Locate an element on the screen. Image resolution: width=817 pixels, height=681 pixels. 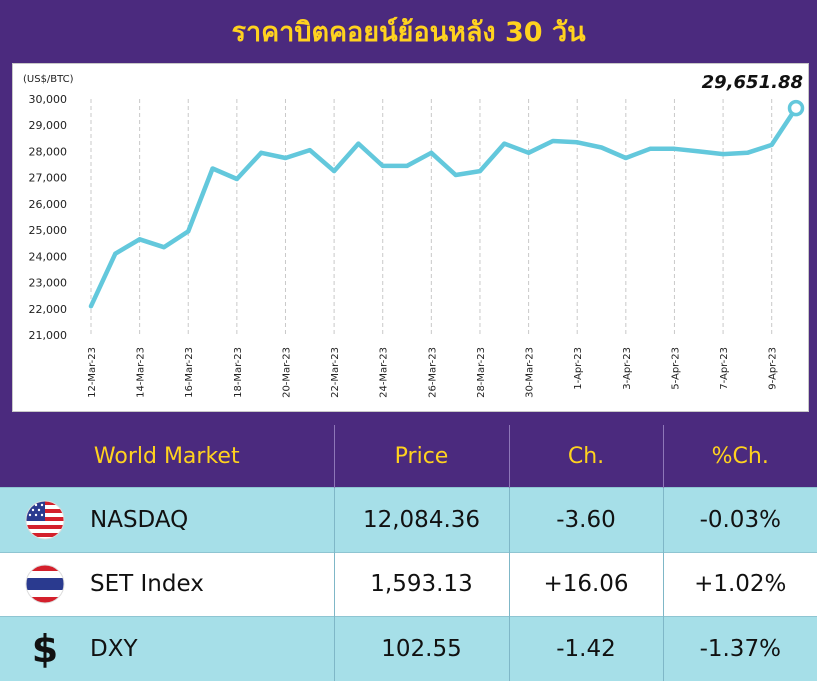
change-cell: -3.60 is located at coordinates (586, 520).